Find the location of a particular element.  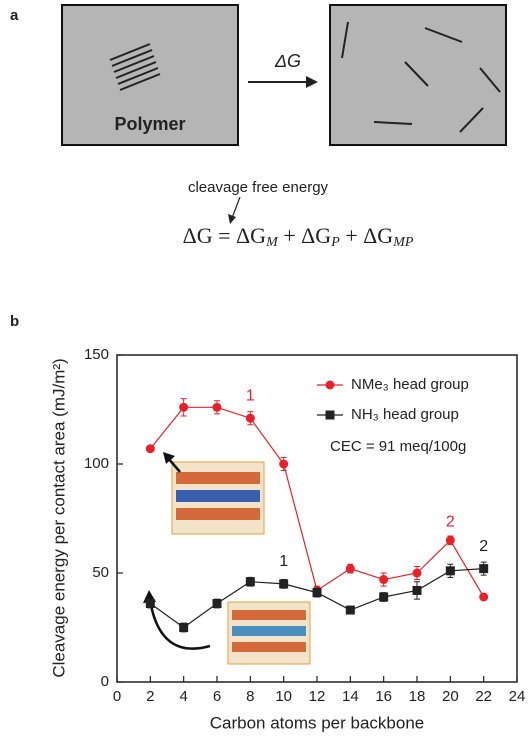

eq-sub: P is located at coordinates (335, 242).